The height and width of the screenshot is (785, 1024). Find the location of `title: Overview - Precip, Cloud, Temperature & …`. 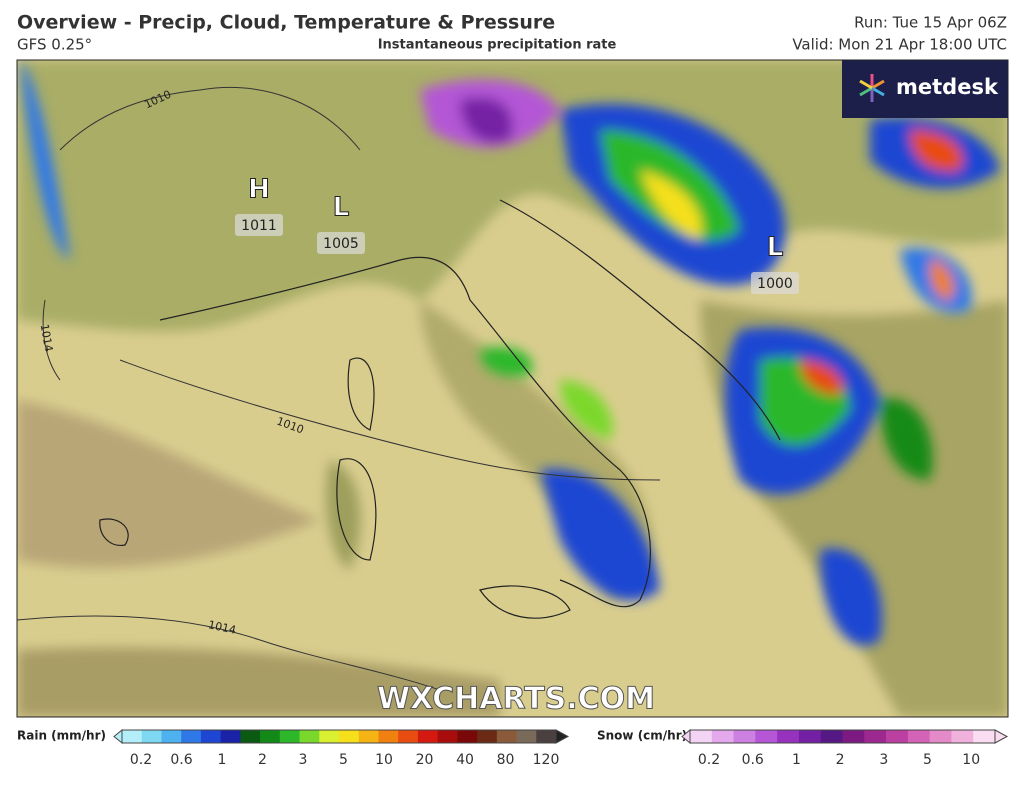

title: Overview - Precip, Cloud, Temperature & … is located at coordinates (286, 23).